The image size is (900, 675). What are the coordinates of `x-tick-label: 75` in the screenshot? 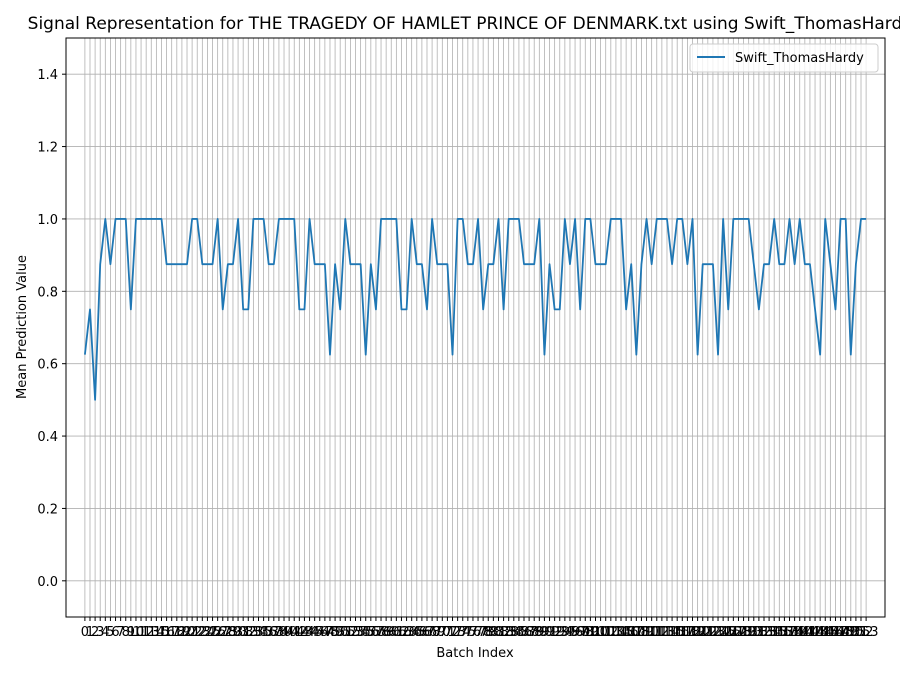 It's located at (468, 632).